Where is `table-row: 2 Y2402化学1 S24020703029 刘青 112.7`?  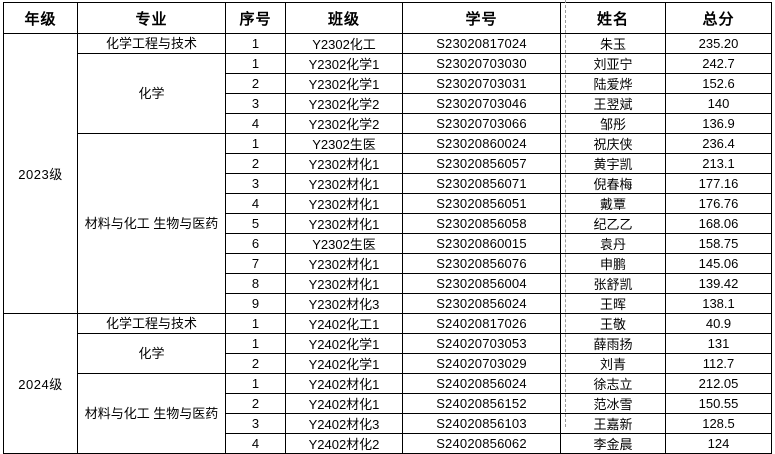 table-row: 2 Y2402化学1 S24020703029 刘青 112.7 is located at coordinates (388, 363).